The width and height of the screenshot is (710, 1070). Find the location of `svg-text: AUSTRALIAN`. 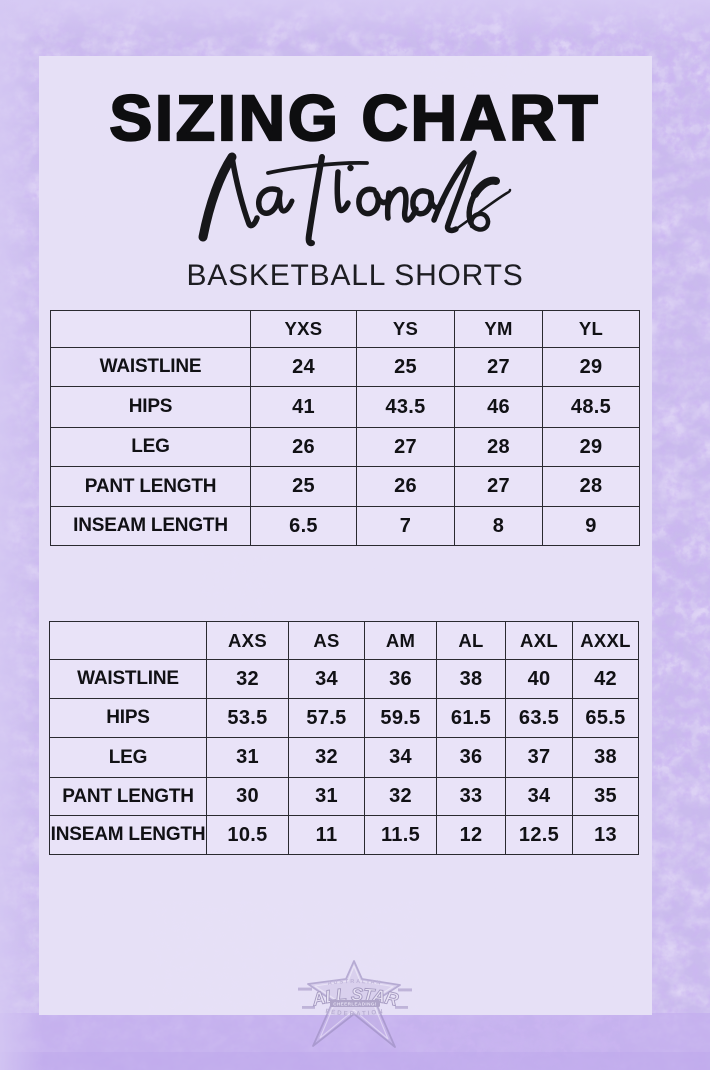

svg-text: AUSTRALIAN is located at coordinates (354, 983).